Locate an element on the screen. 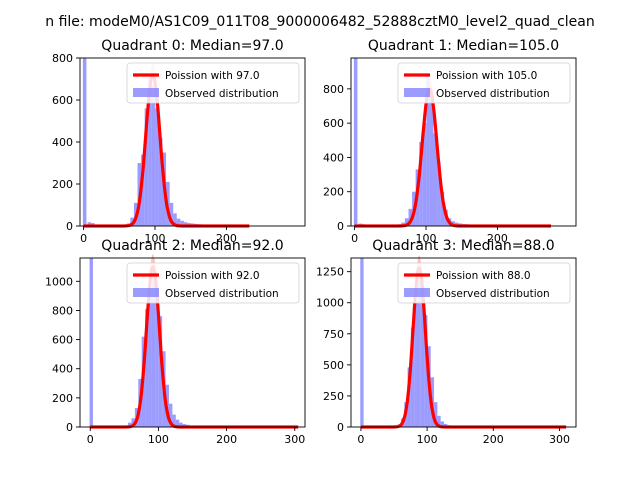 The image size is (640, 480). legend-poisson-label: Poission with 97.0 is located at coordinates (212, 76).